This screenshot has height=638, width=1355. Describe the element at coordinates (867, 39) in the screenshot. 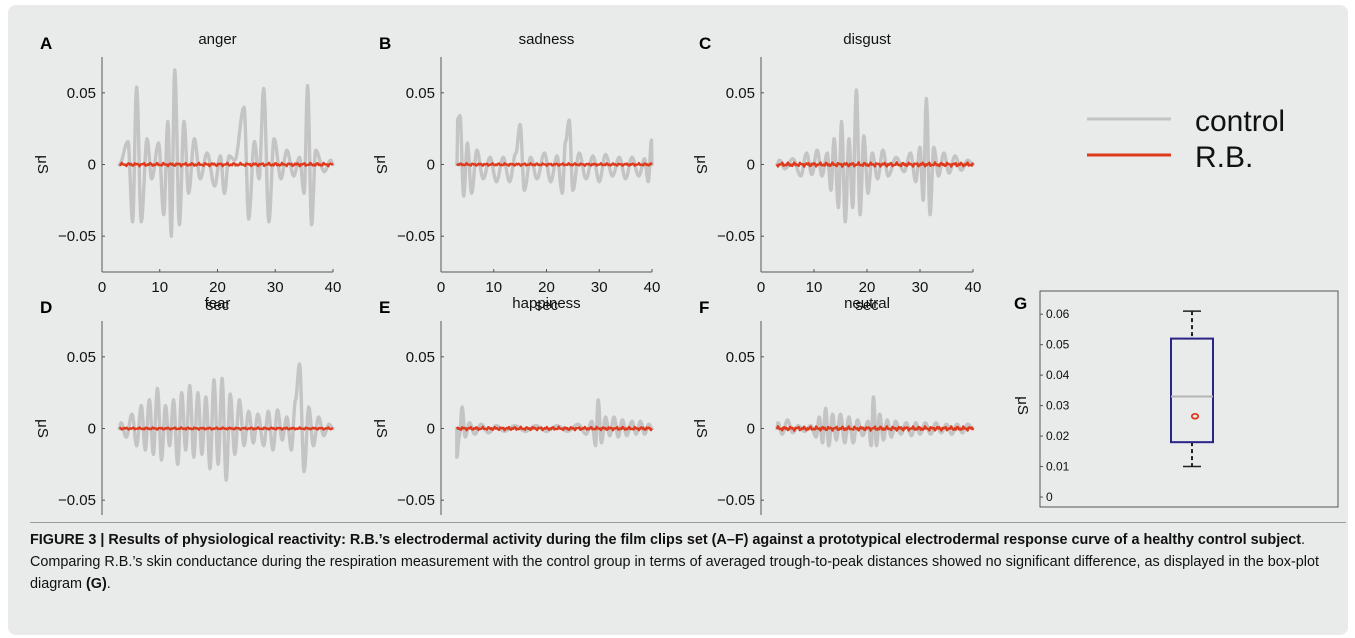

I see `panel-title: disgust` at that location.